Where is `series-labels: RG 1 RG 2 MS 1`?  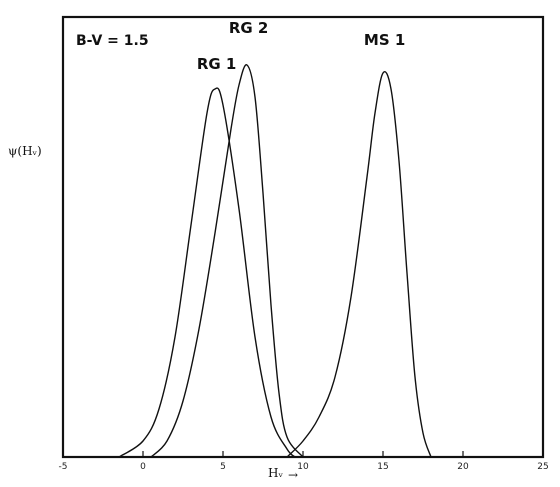
series-labels: RG 1 RG 2 MS 1 is located at coordinates (301, 46).